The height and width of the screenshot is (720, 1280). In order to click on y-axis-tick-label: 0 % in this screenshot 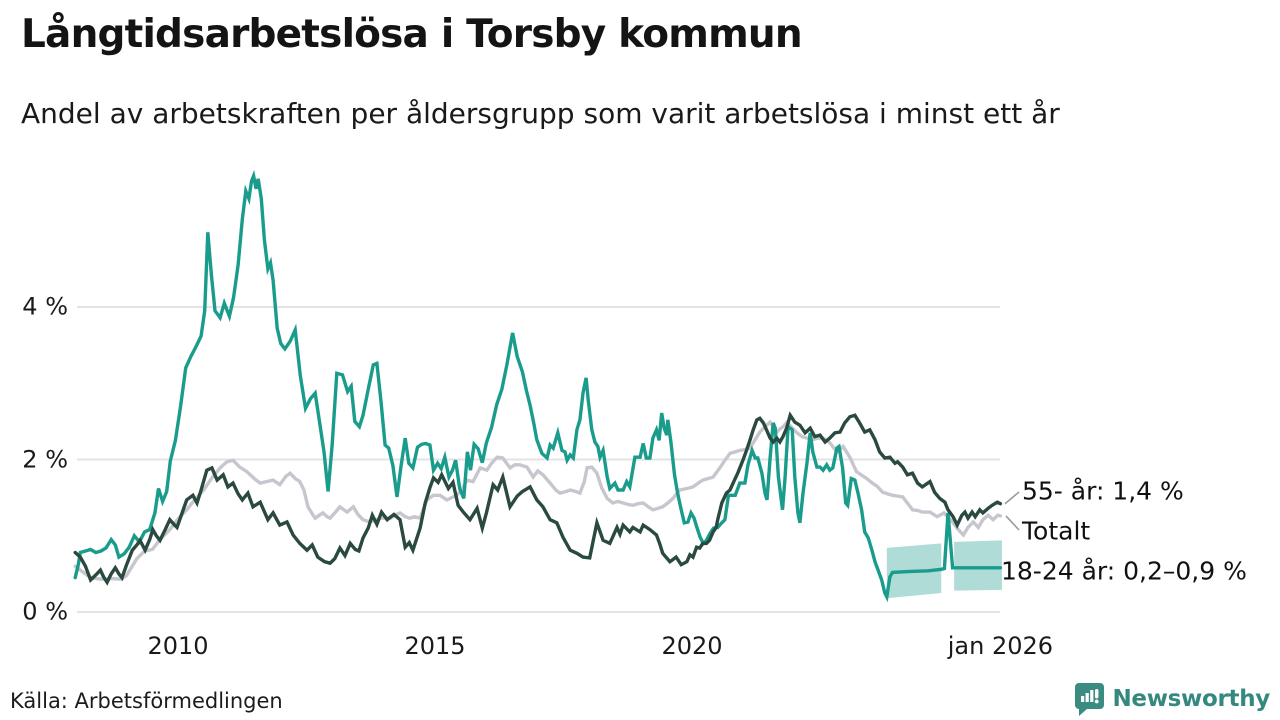, I will do `click(45, 611)`.